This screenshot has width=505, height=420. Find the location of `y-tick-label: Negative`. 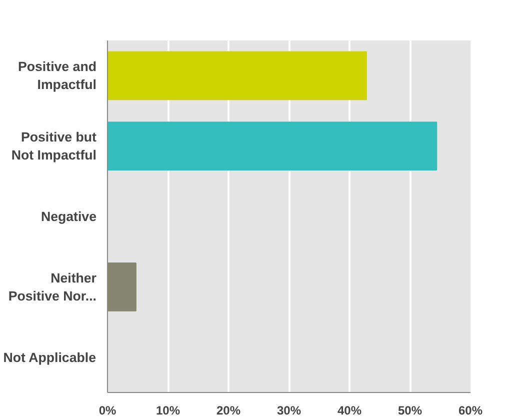

y-tick-label: Negative is located at coordinates (68, 216).